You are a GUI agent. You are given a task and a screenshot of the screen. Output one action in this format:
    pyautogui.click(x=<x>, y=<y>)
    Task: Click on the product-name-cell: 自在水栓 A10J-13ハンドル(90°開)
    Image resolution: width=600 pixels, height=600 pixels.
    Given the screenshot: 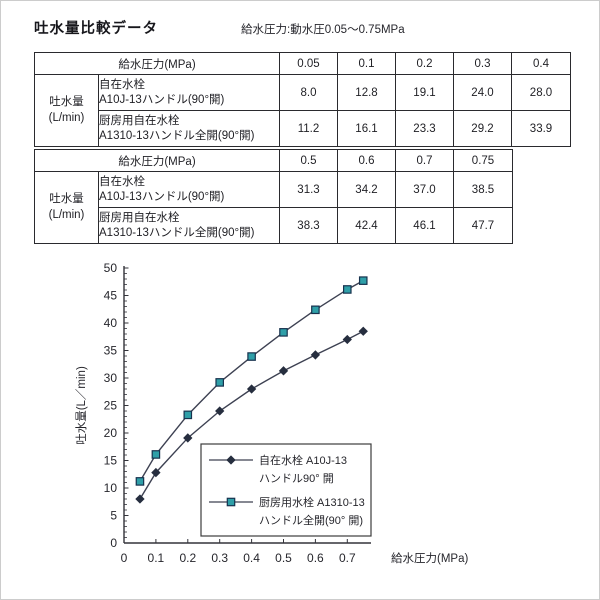 What is the action you would take?
    pyautogui.click(x=189, y=189)
    